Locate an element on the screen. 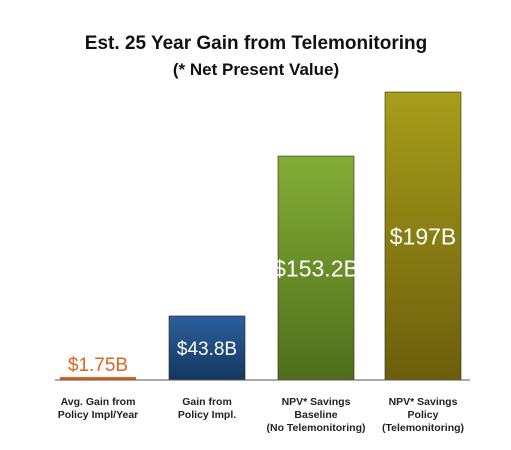 The image size is (511, 450). chart-title: Est. 25 Year Gain from Telemonitoring is located at coordinates (256, 43).